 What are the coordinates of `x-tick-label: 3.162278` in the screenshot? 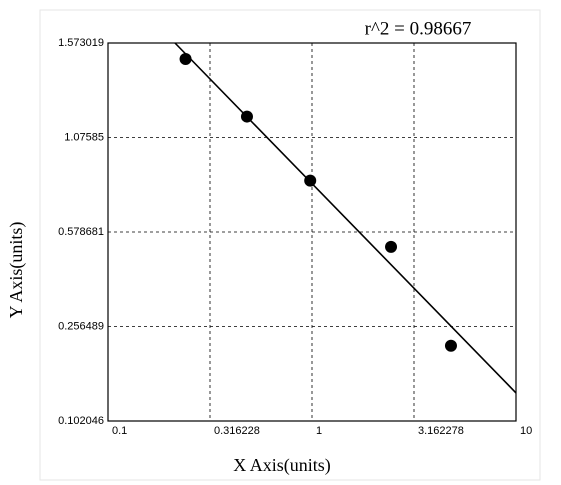 It's located at (441, 431).